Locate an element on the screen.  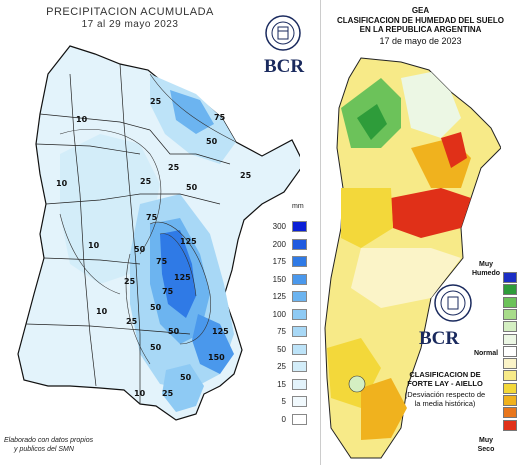
soil-title-line2: EN LA REPUBLICA ARGENTINA is located at coordinates (420, 29).